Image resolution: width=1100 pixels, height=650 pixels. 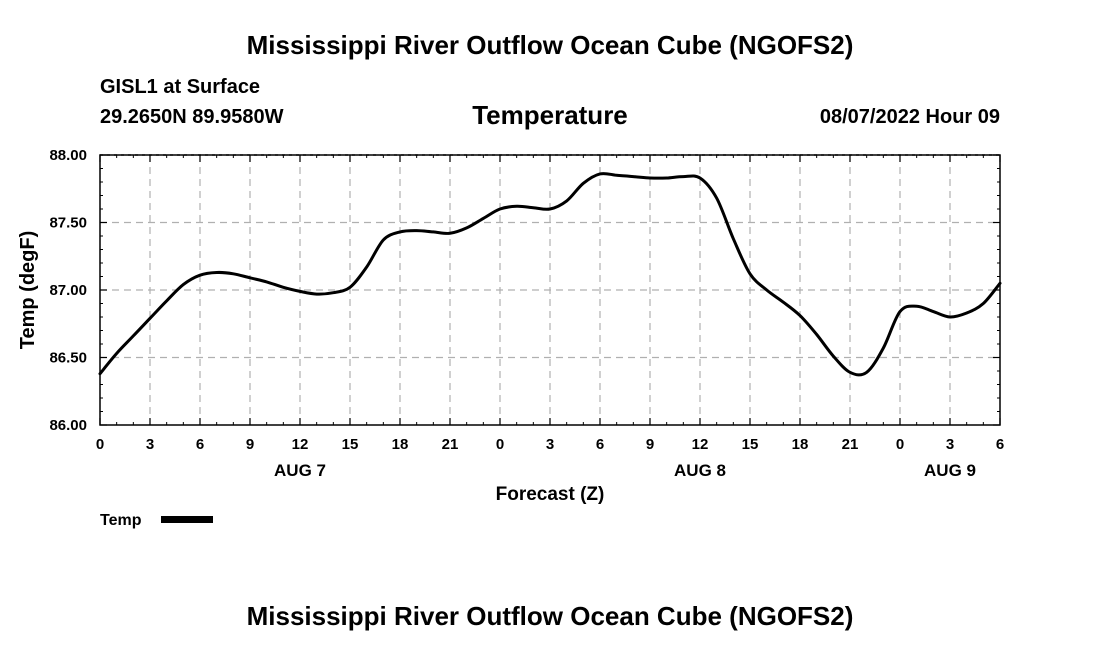 What do you see at coordinates (950, 470) in the screenshot?
I see `x-day-label: AUG 9` at bounding box center [950, 470].